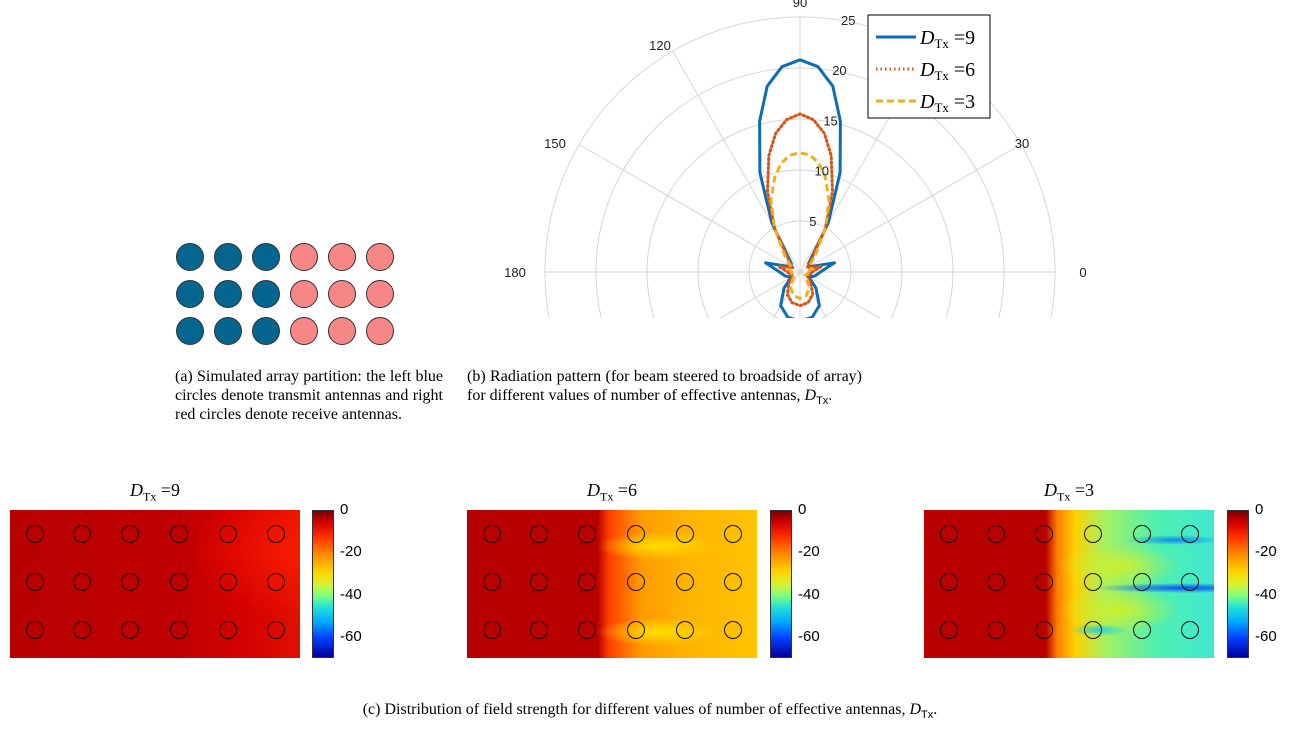 The image size is (1300, 740). I want to click on polar-radial-label: 10, so click(821, 171).